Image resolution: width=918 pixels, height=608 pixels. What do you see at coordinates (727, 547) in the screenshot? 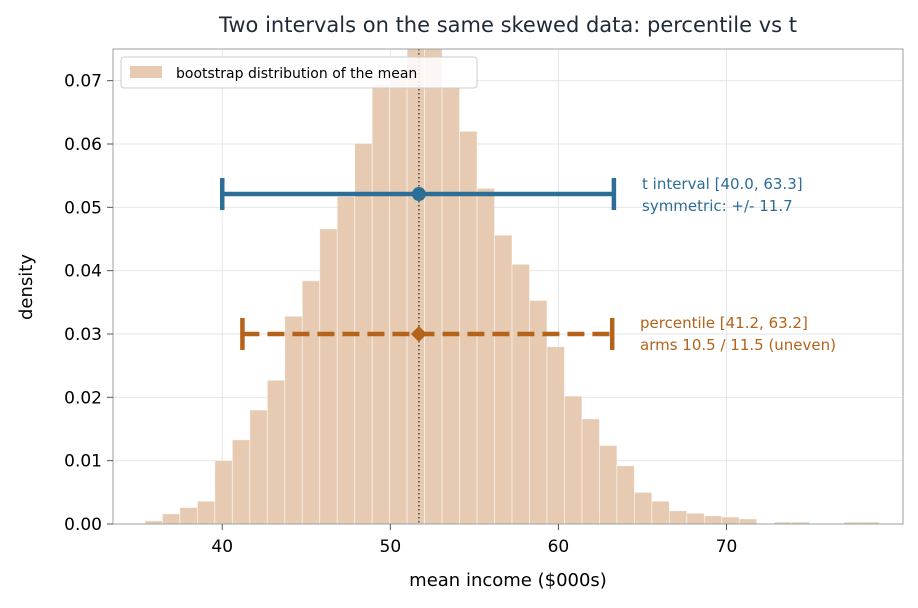
I see `x-tick-label: 70` at bounding box center [727, 547].